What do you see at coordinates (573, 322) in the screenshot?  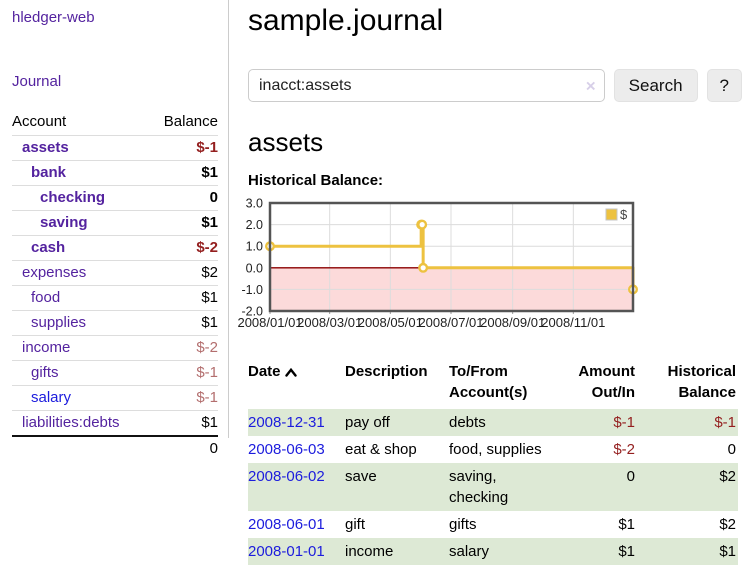 I see `svg-text: 2008/11/01` at bounding box center [573, 322].